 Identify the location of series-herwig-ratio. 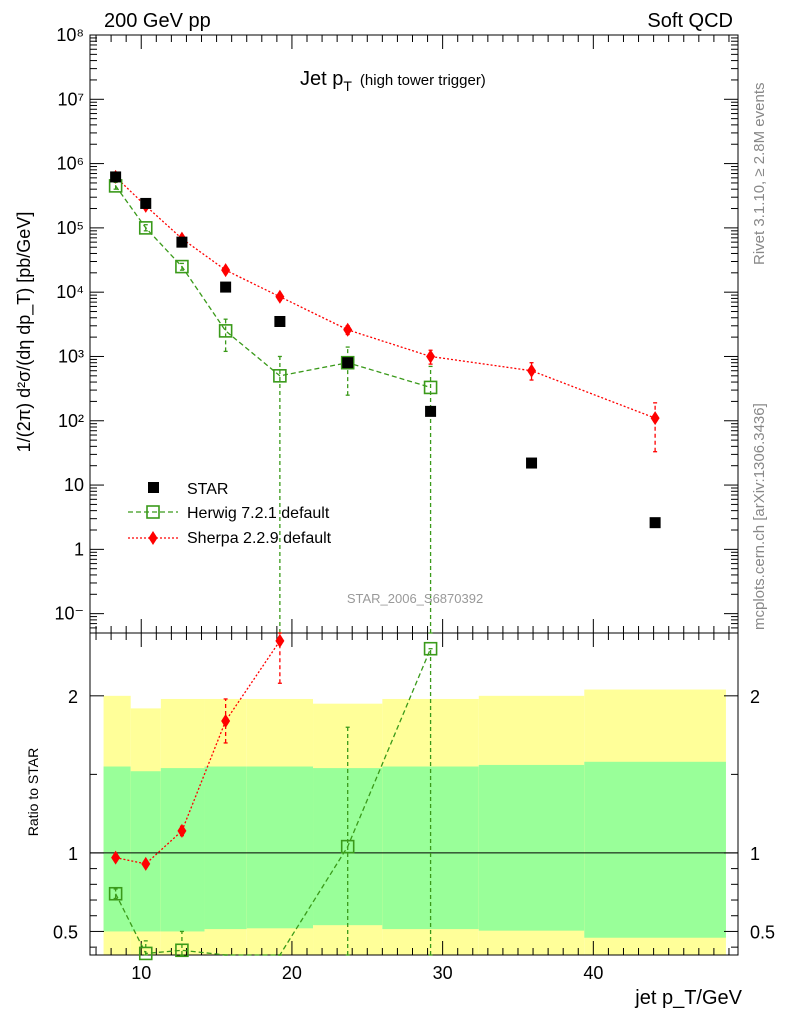
(273, 801).